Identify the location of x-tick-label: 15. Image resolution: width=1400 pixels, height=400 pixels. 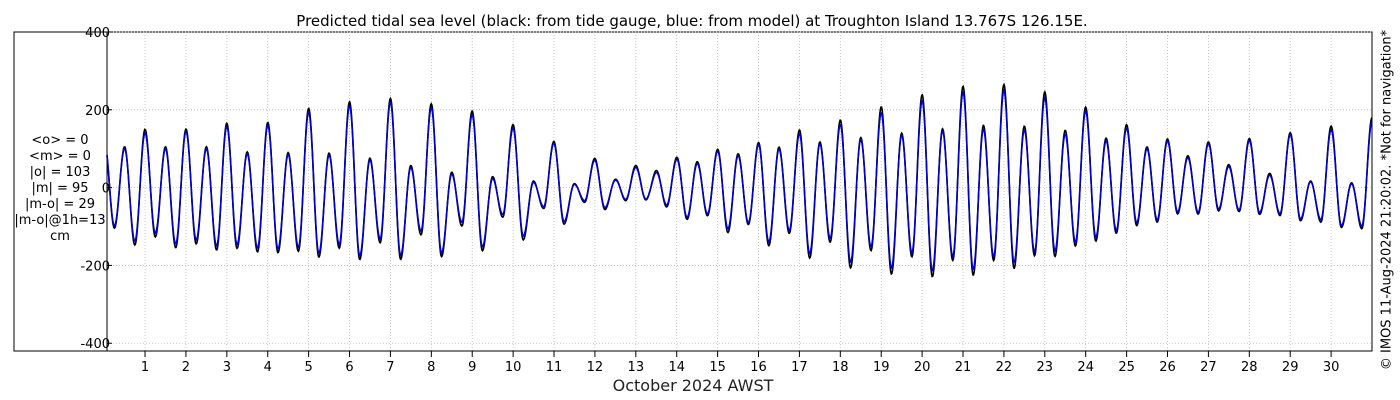
(717, 367).